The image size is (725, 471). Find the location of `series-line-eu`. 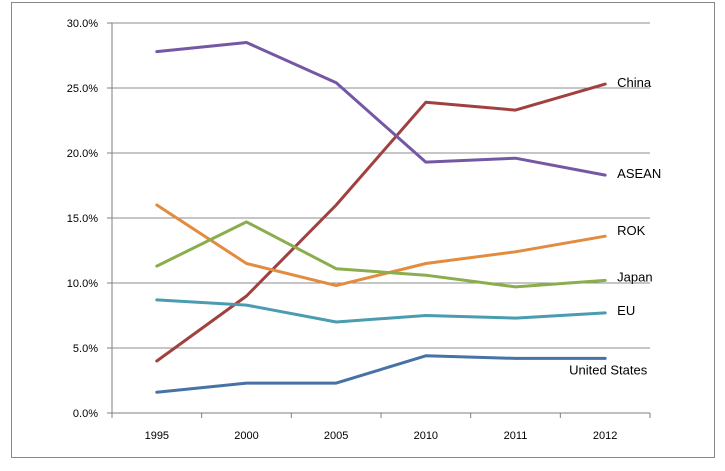

series-line-eu is located at coordinates (381, 311).